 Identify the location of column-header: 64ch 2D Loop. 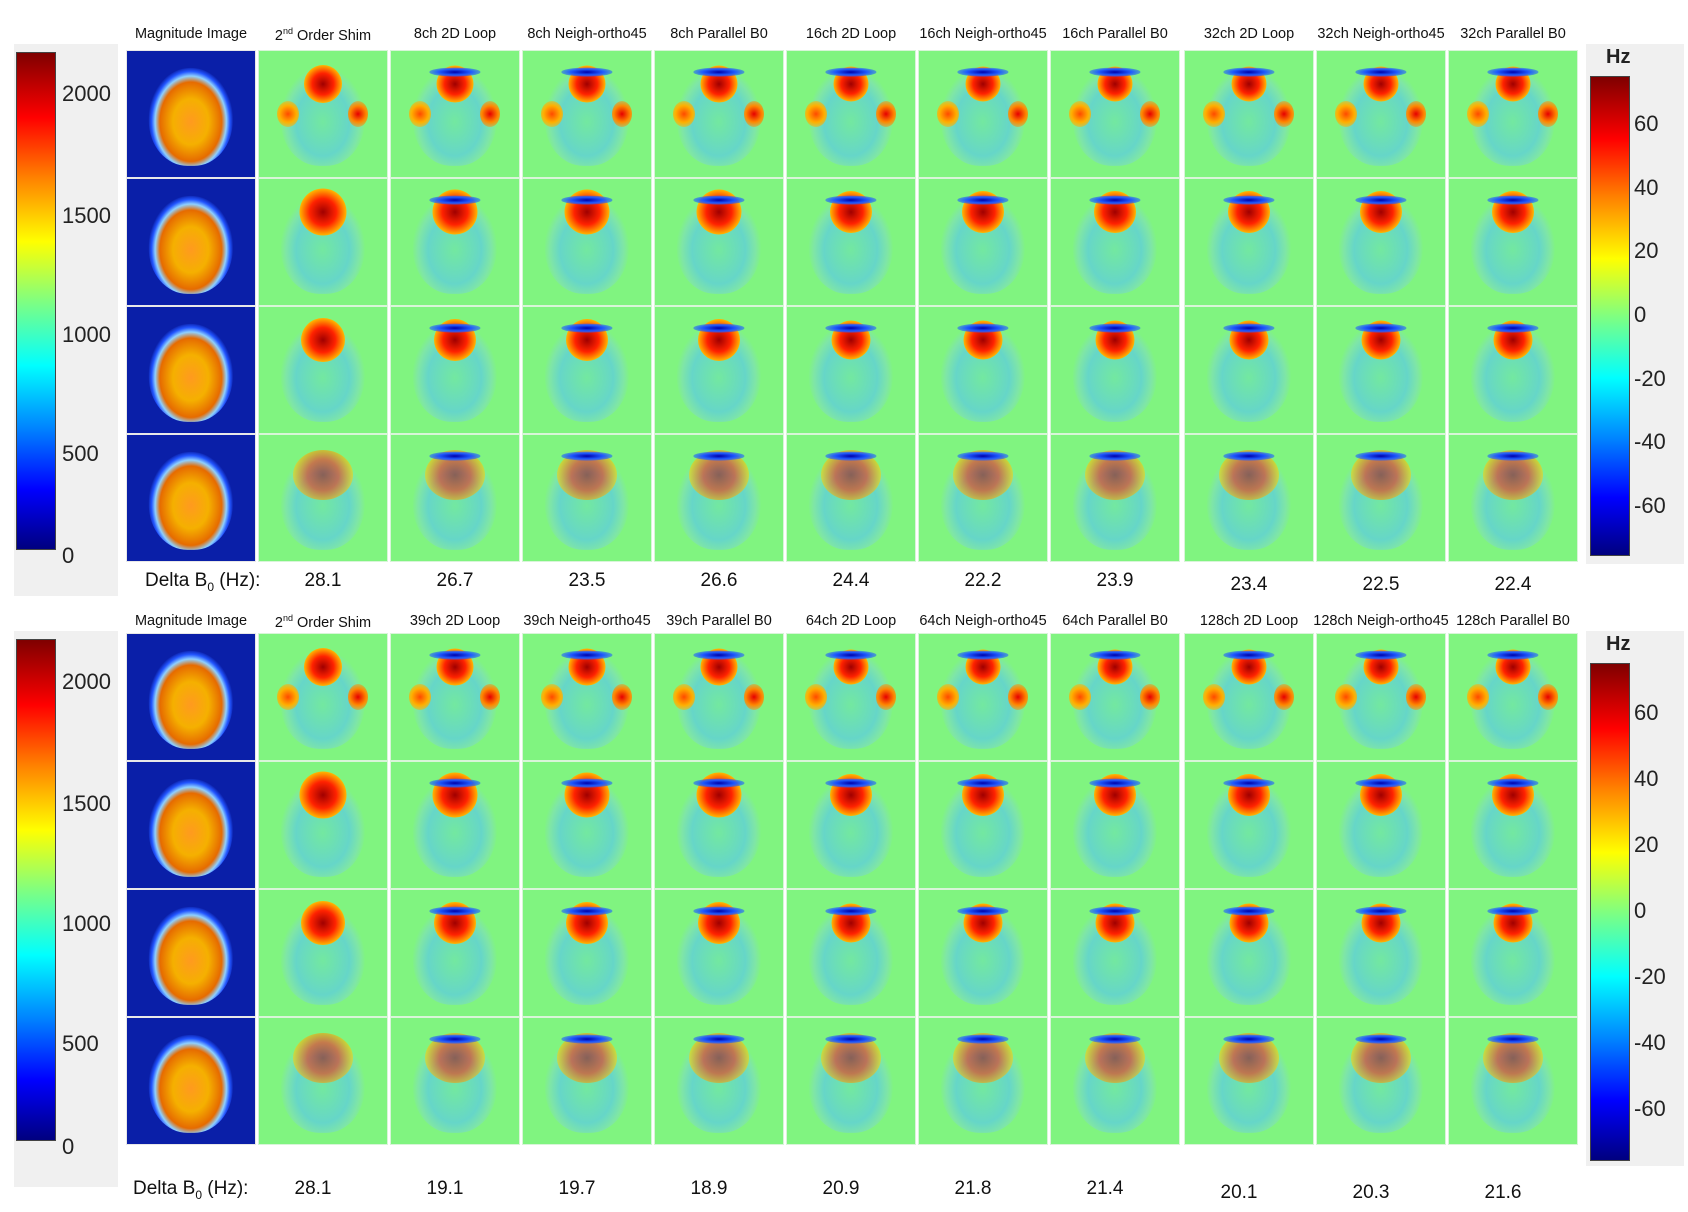
(851, 621).